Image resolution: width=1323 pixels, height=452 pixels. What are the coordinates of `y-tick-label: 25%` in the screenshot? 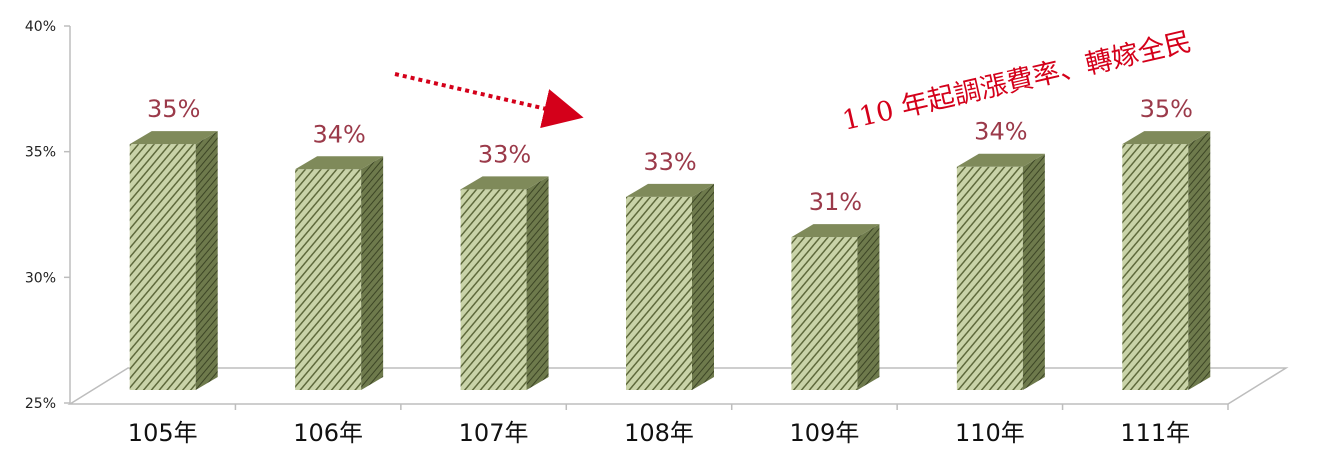 It's located at (40, 404).